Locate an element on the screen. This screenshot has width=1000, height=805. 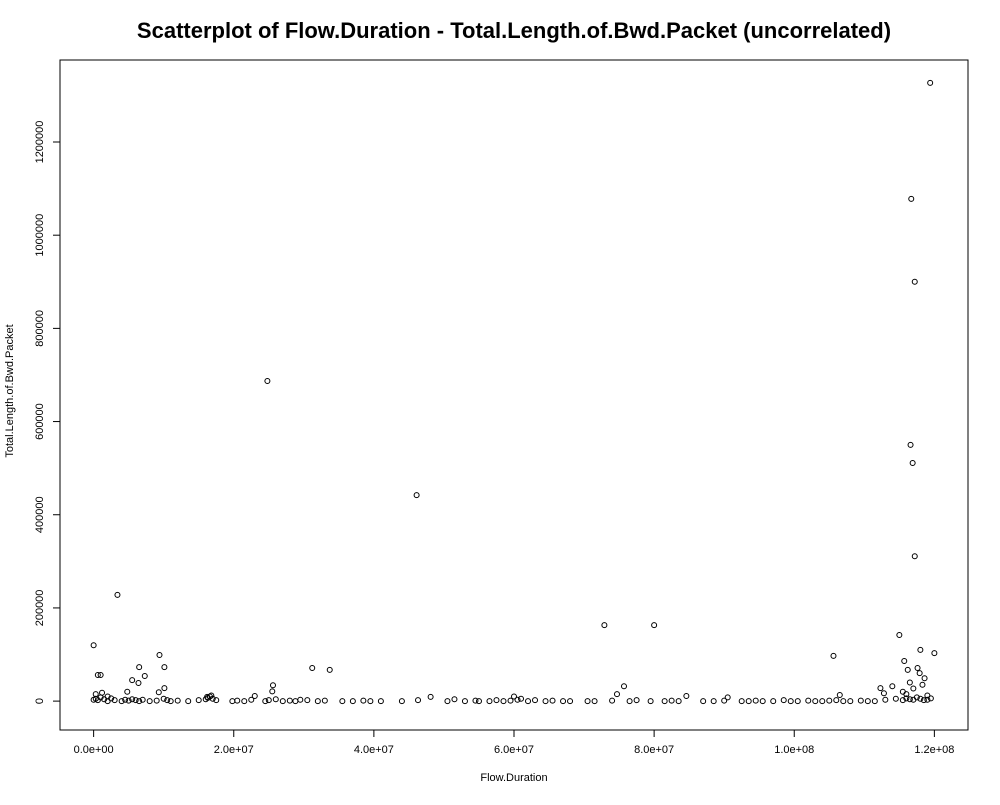
y-tick-label: 1000000 is located at coordinates (40, 235).